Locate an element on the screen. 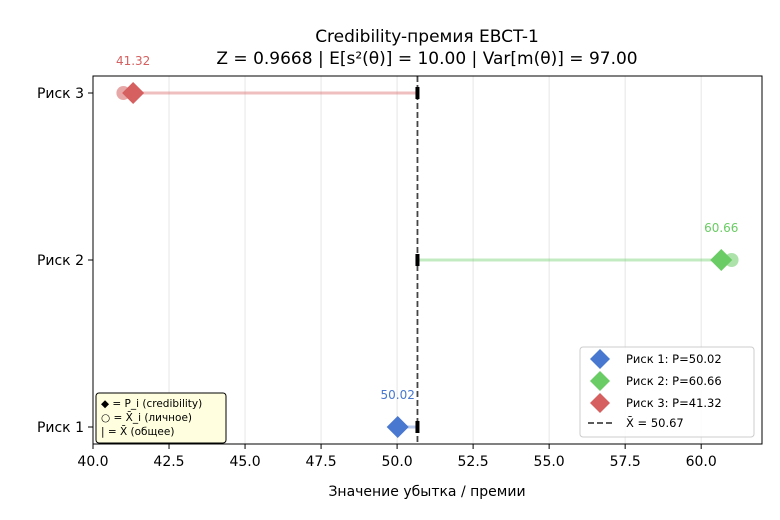 Image resolution: width=780 pixels, height=520 pixels. legend-label-3: Риск 3: P=41.32 is located at coordinates (674, 403).